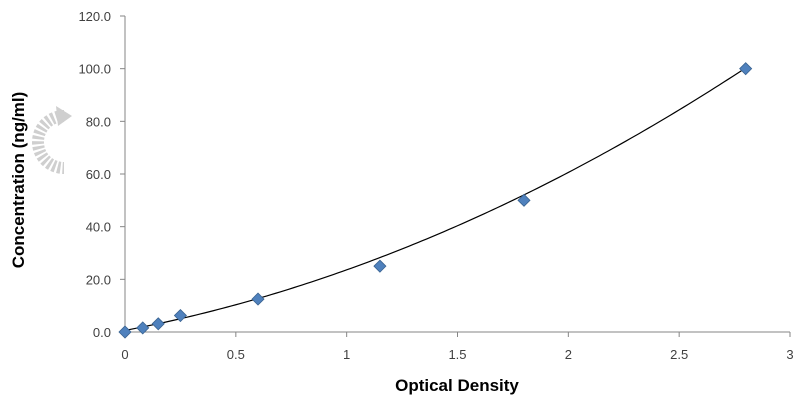 The image size is (794, 398). What do you see at coordinates (346, 354) in the screenshot?
I see `x-tick-label: 1` at bounding box center [346, 354].